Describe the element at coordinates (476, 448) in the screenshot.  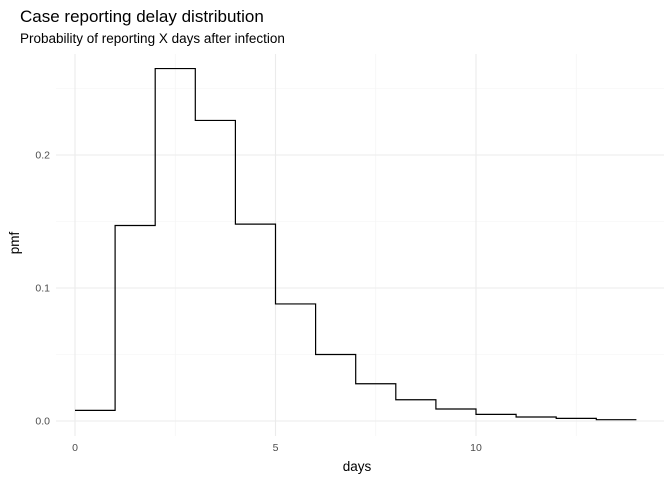
I see `x-tick-label: 10` at that location.